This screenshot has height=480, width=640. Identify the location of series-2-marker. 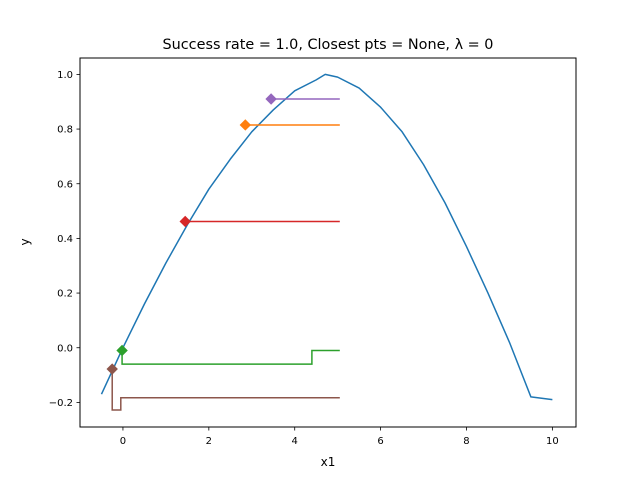
(185, 221).